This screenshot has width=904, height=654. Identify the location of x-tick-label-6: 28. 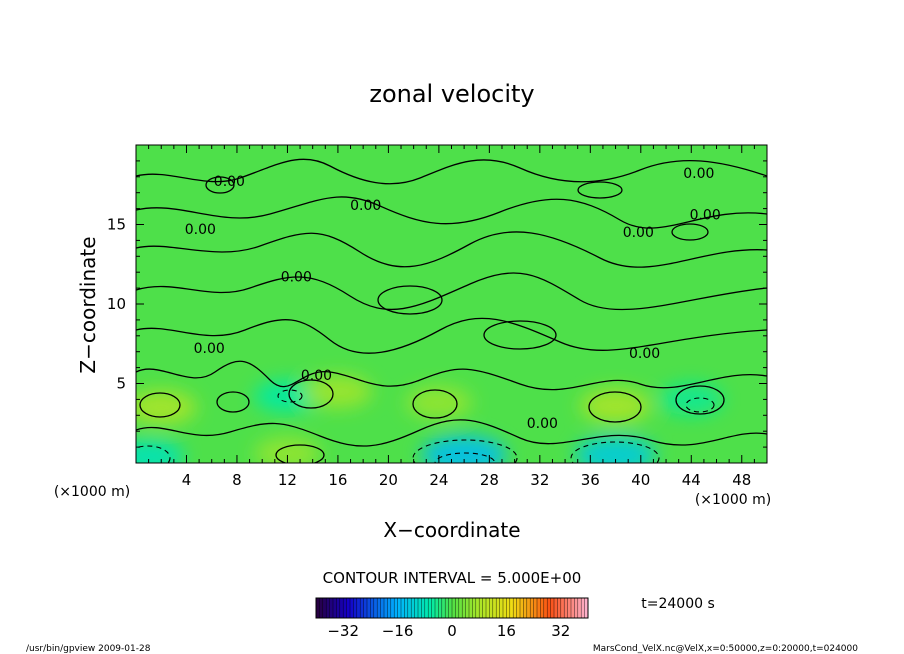
(489, 480).